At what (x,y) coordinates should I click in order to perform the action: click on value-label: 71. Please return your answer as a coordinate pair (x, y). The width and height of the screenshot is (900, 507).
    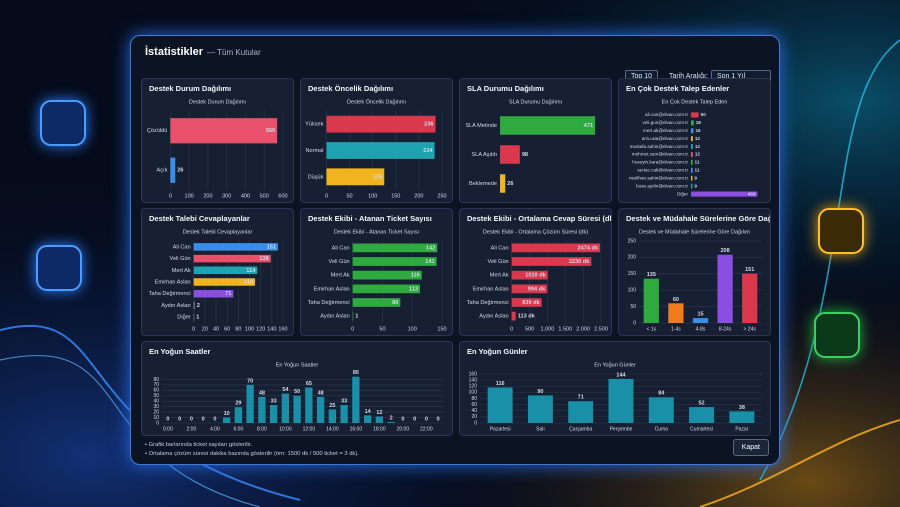
    Looking at the image, I should click on (581, 398).